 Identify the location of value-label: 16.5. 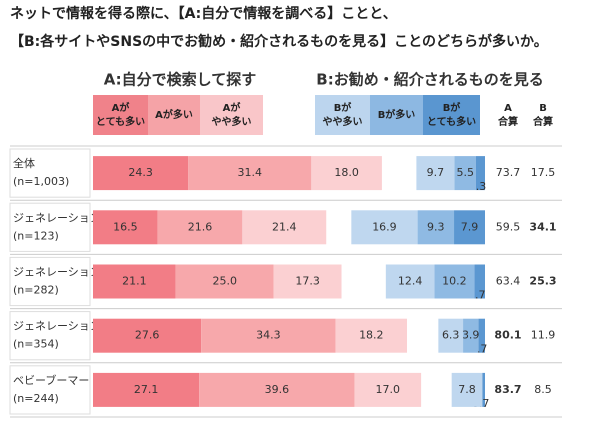
(125, 226).